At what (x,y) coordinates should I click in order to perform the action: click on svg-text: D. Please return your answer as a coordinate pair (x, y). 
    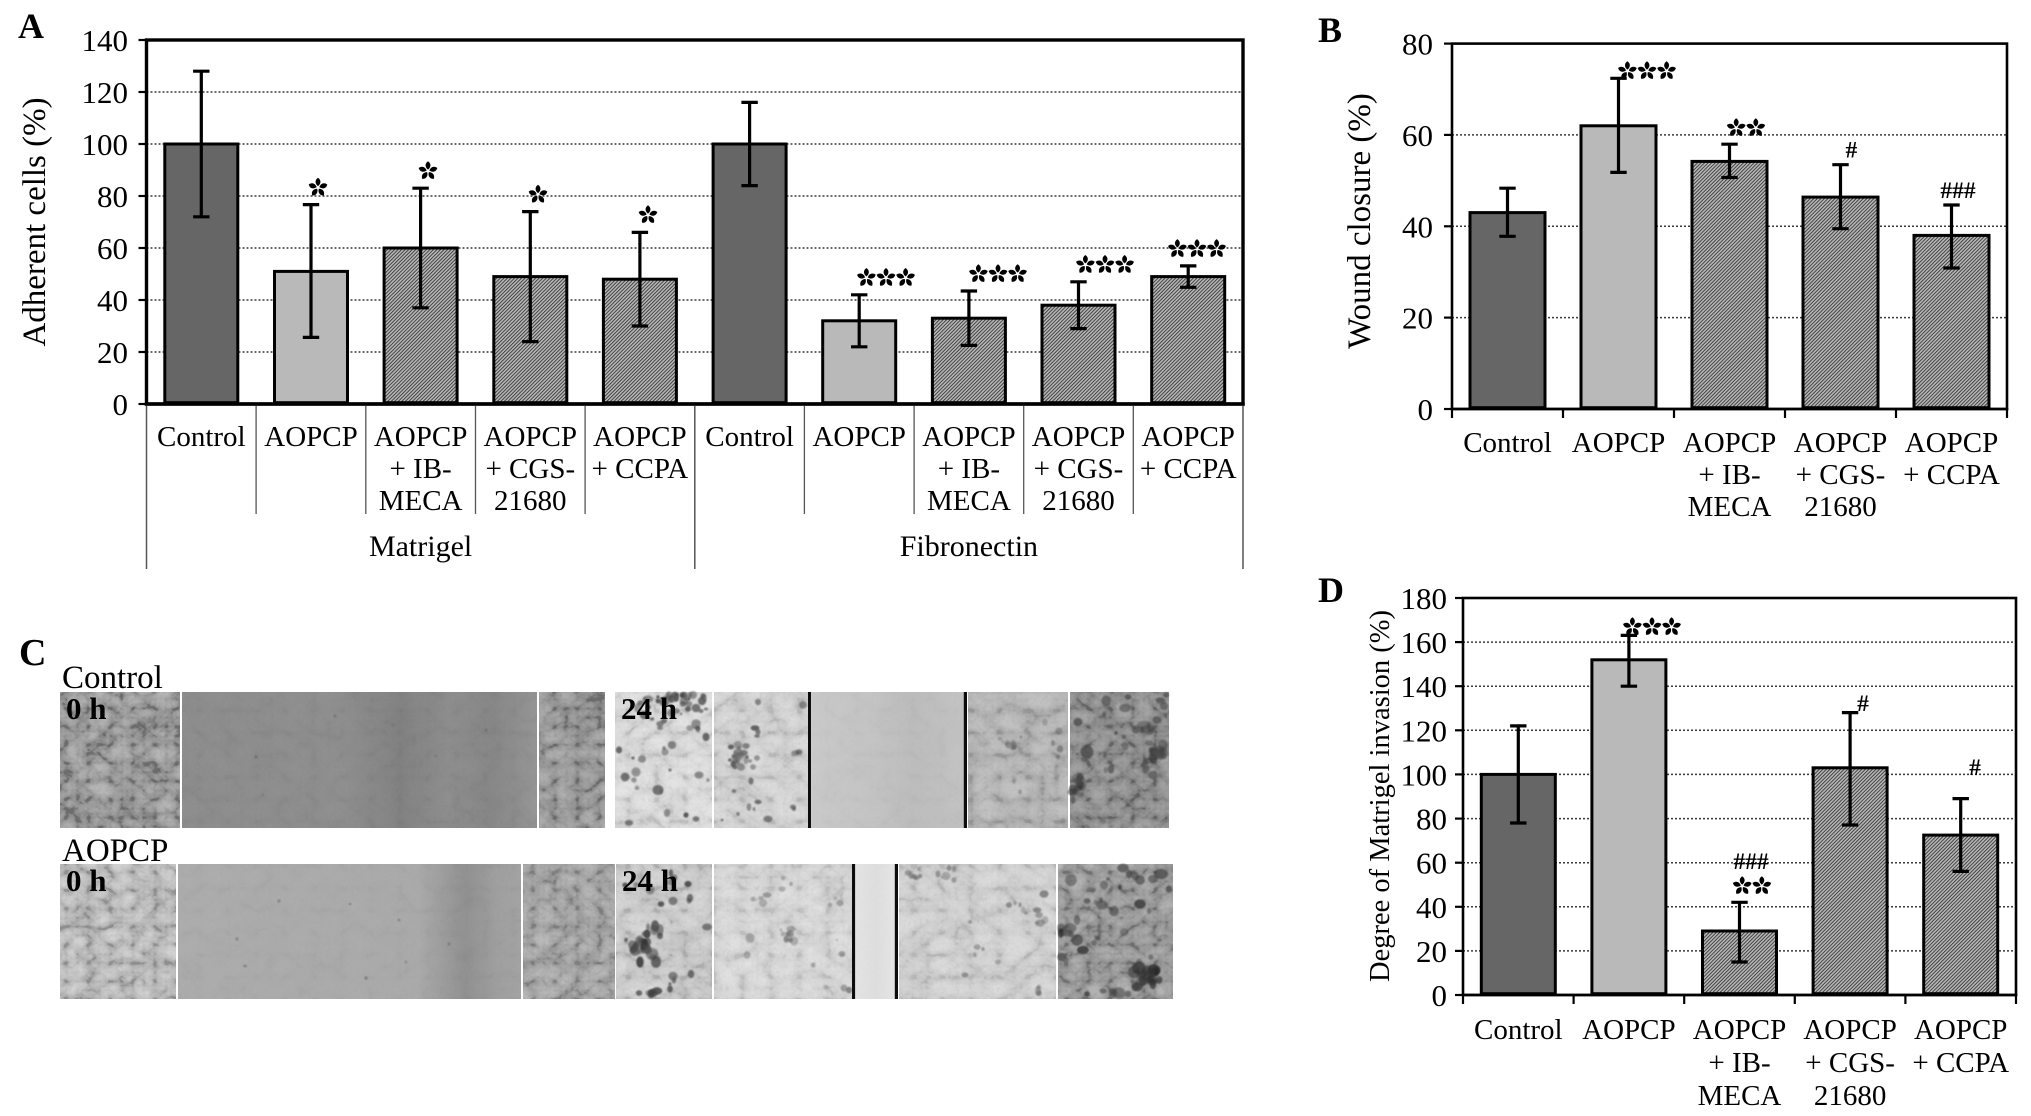
    Looking at the image, I should click on (1331, 590).